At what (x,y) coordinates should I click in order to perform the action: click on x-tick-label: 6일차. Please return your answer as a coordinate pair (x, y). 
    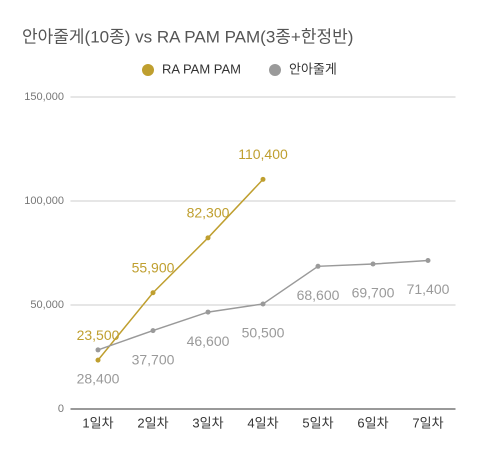
    Looking at the image, I should click on (372, 422).